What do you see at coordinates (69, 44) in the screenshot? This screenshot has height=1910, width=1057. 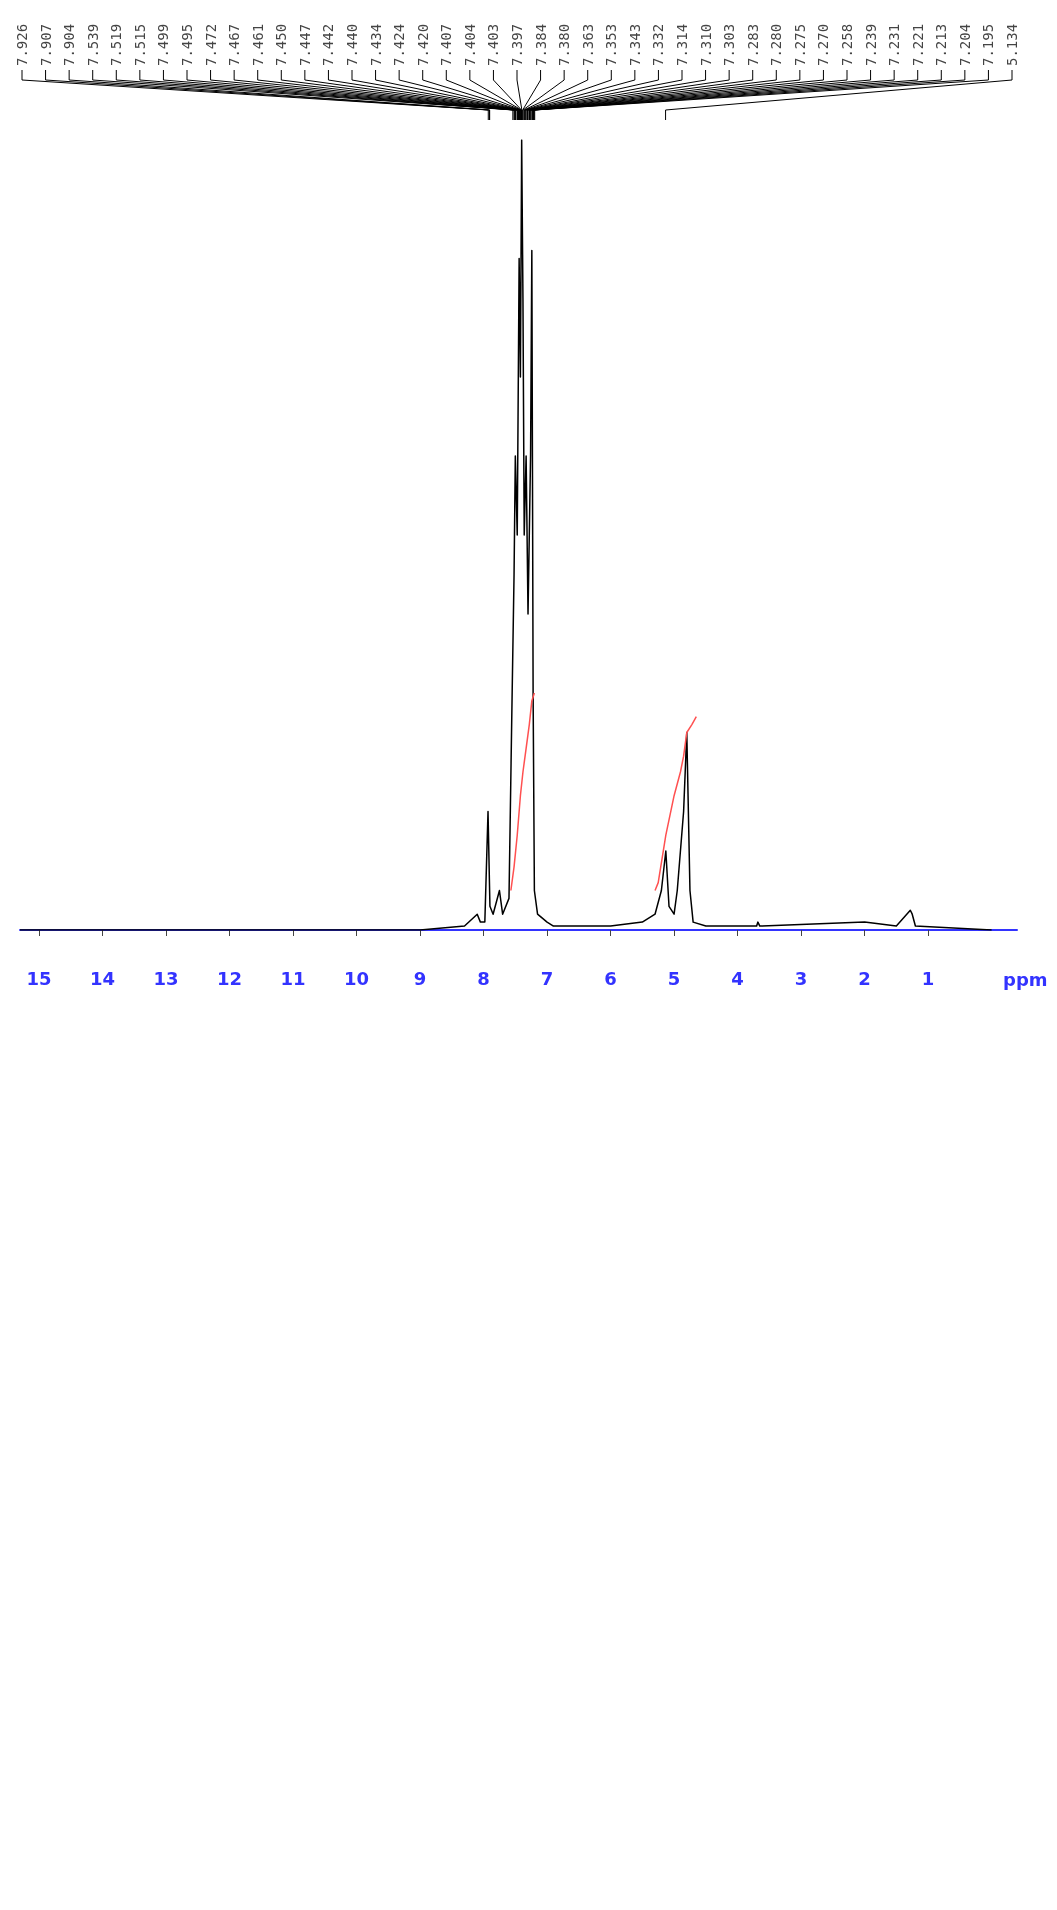 I see `annotation: 7.904` at bounding box center [69, 44].